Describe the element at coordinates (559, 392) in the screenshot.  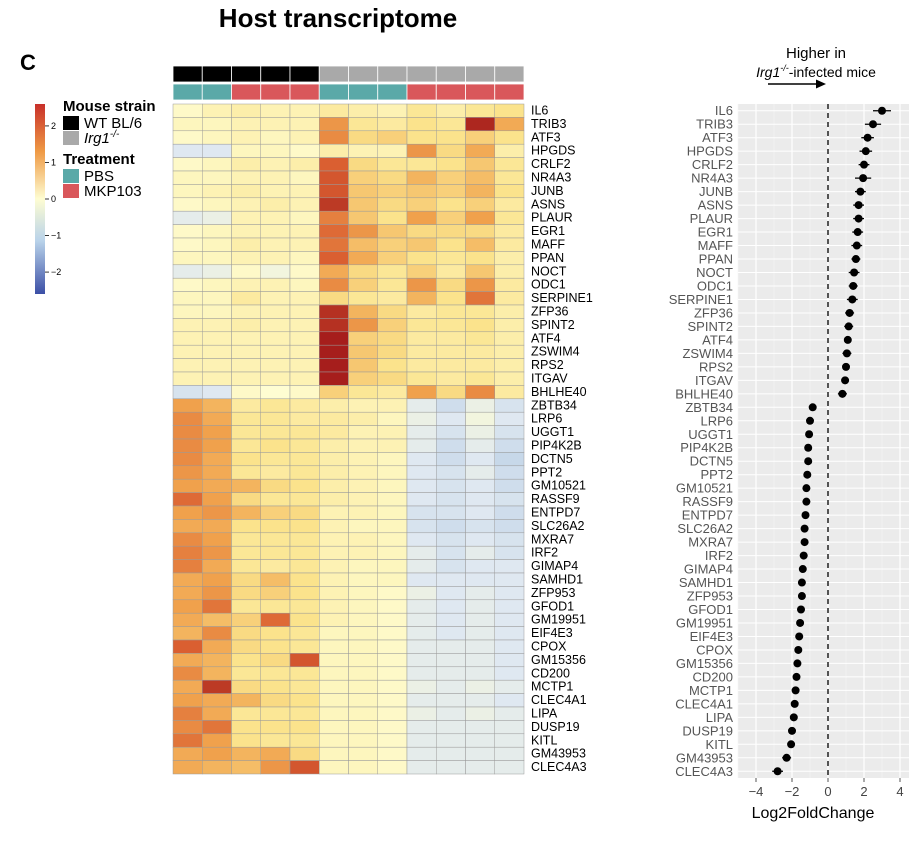
I see `heatmap-gene-label: BHLHE40` at that location.